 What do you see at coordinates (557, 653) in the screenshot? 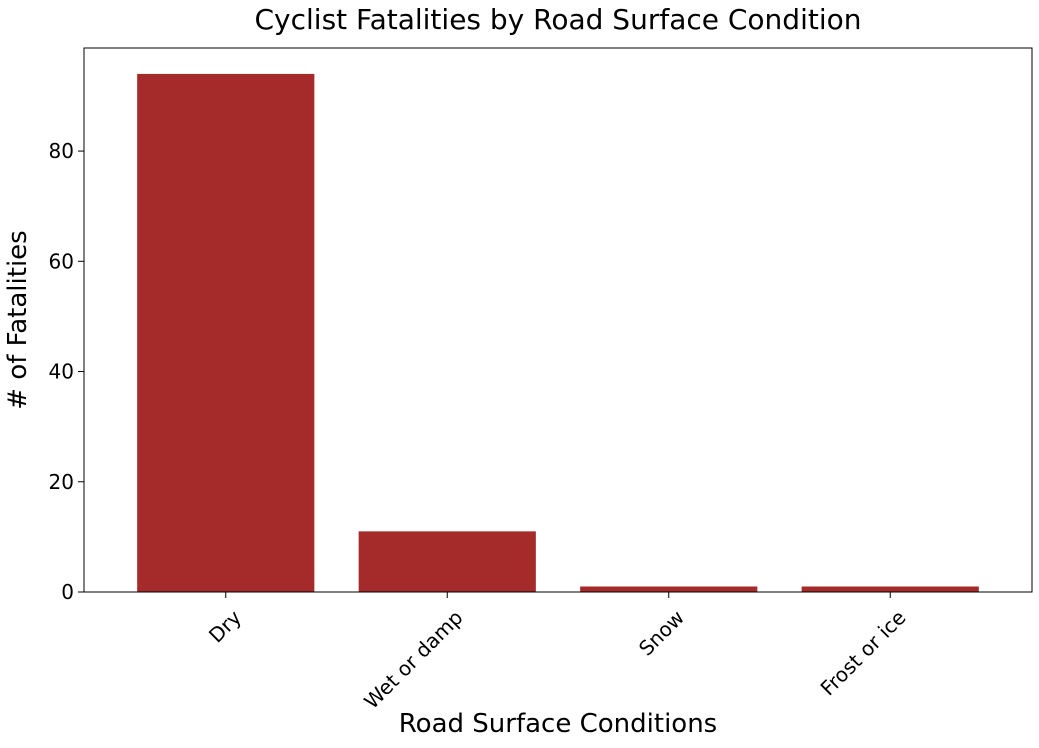
I see `x-axis: Dry Wet or damp Snow Frost or ice` at bounding box center [557, 653].